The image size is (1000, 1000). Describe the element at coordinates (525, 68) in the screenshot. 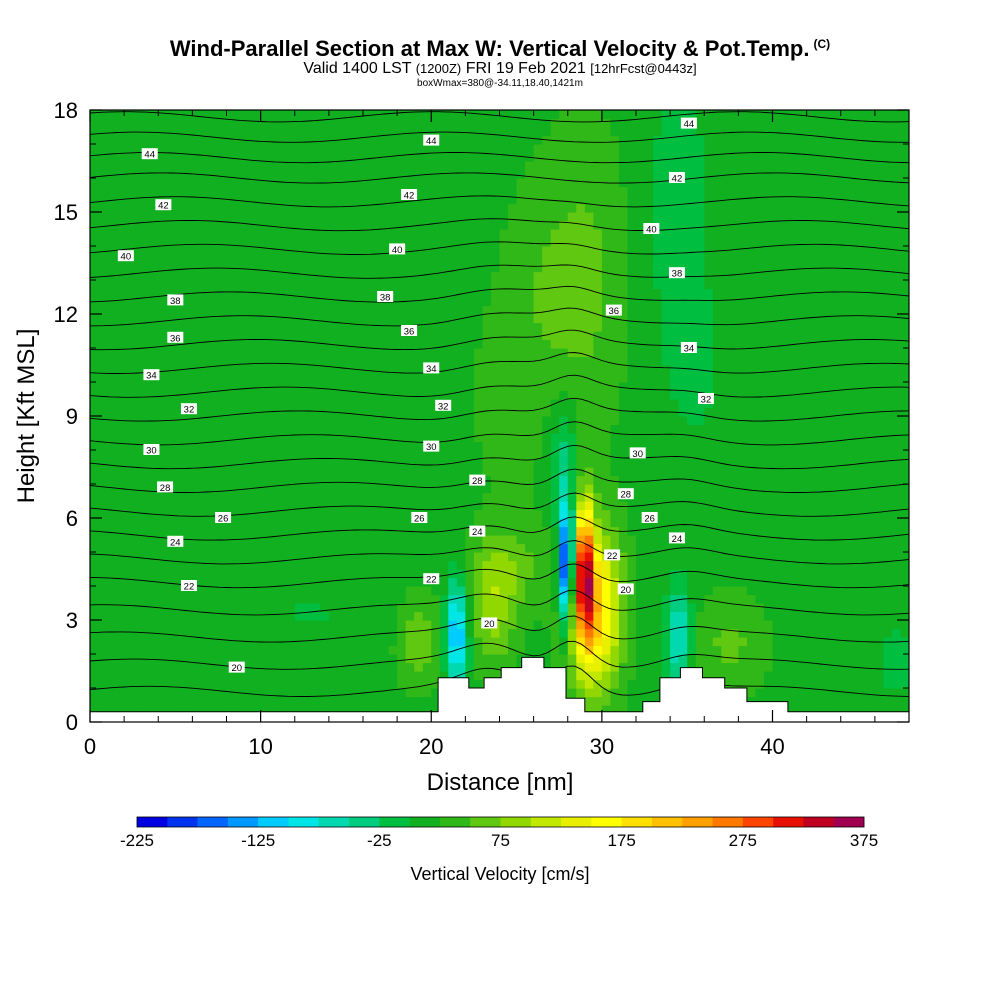

I see `subtitle-date: FRI 19 Feb 2021` at that location.